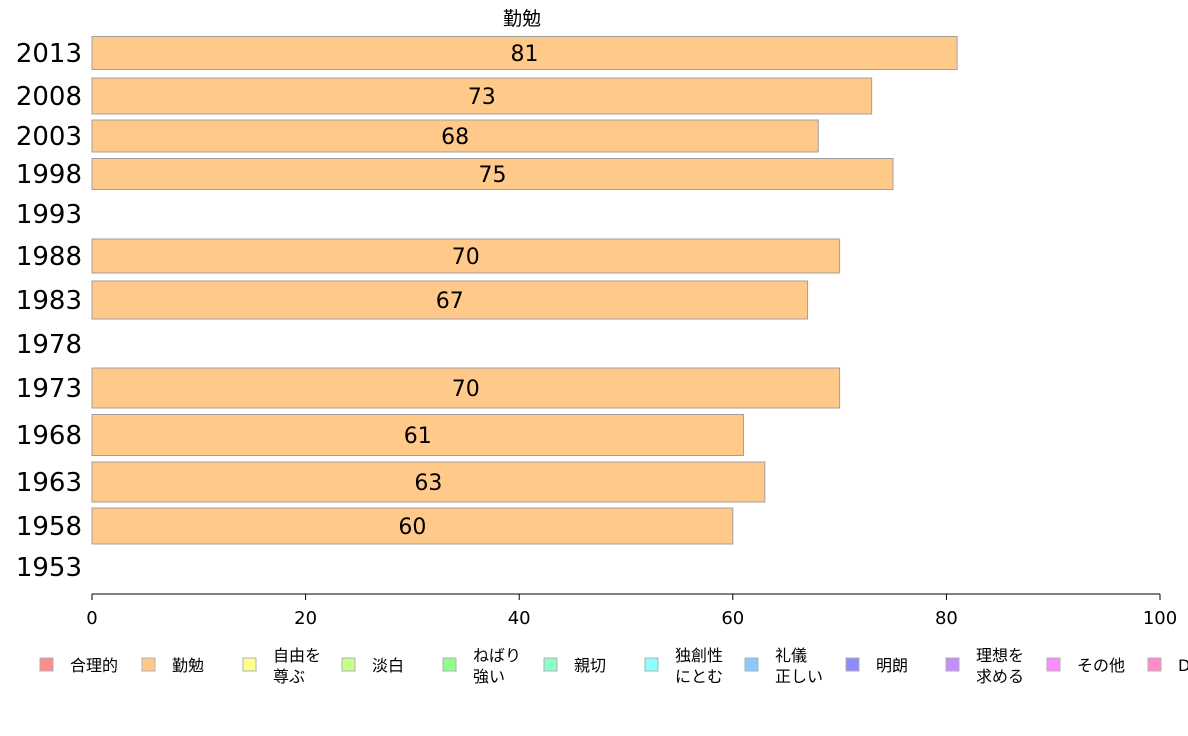  I want to click on category-label: 1973, so click(49, 389).